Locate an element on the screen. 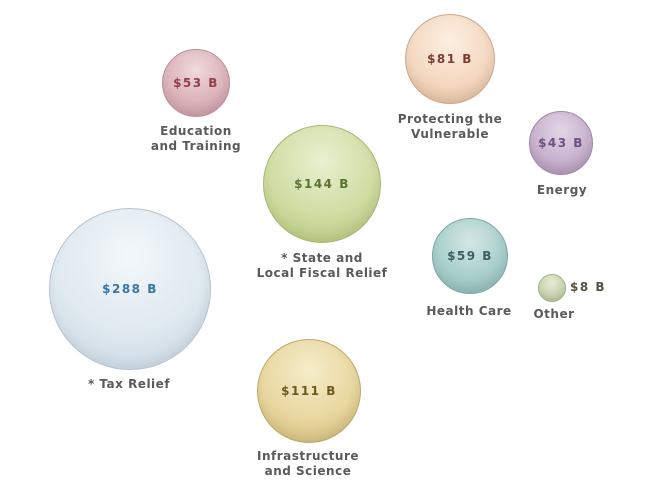 The image size is (665, 493). bubble-protecting-the-vulnerable: $81 B is located at coordinates (450, 59).